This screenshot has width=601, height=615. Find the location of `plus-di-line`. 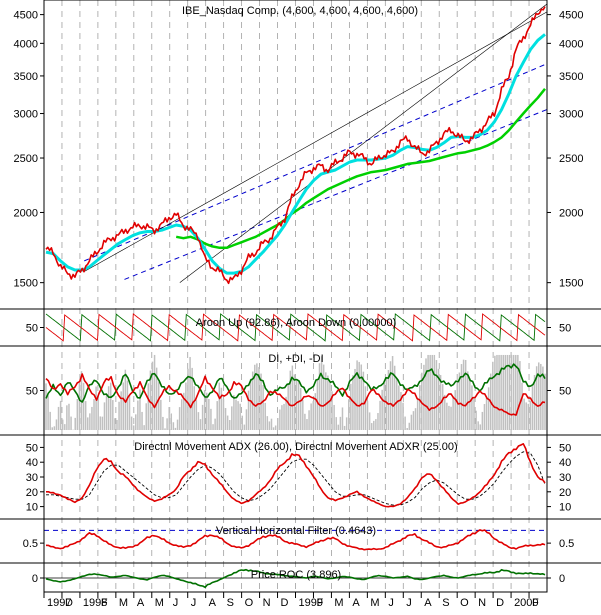

plus-di-line is located at coordinates (295, 383).